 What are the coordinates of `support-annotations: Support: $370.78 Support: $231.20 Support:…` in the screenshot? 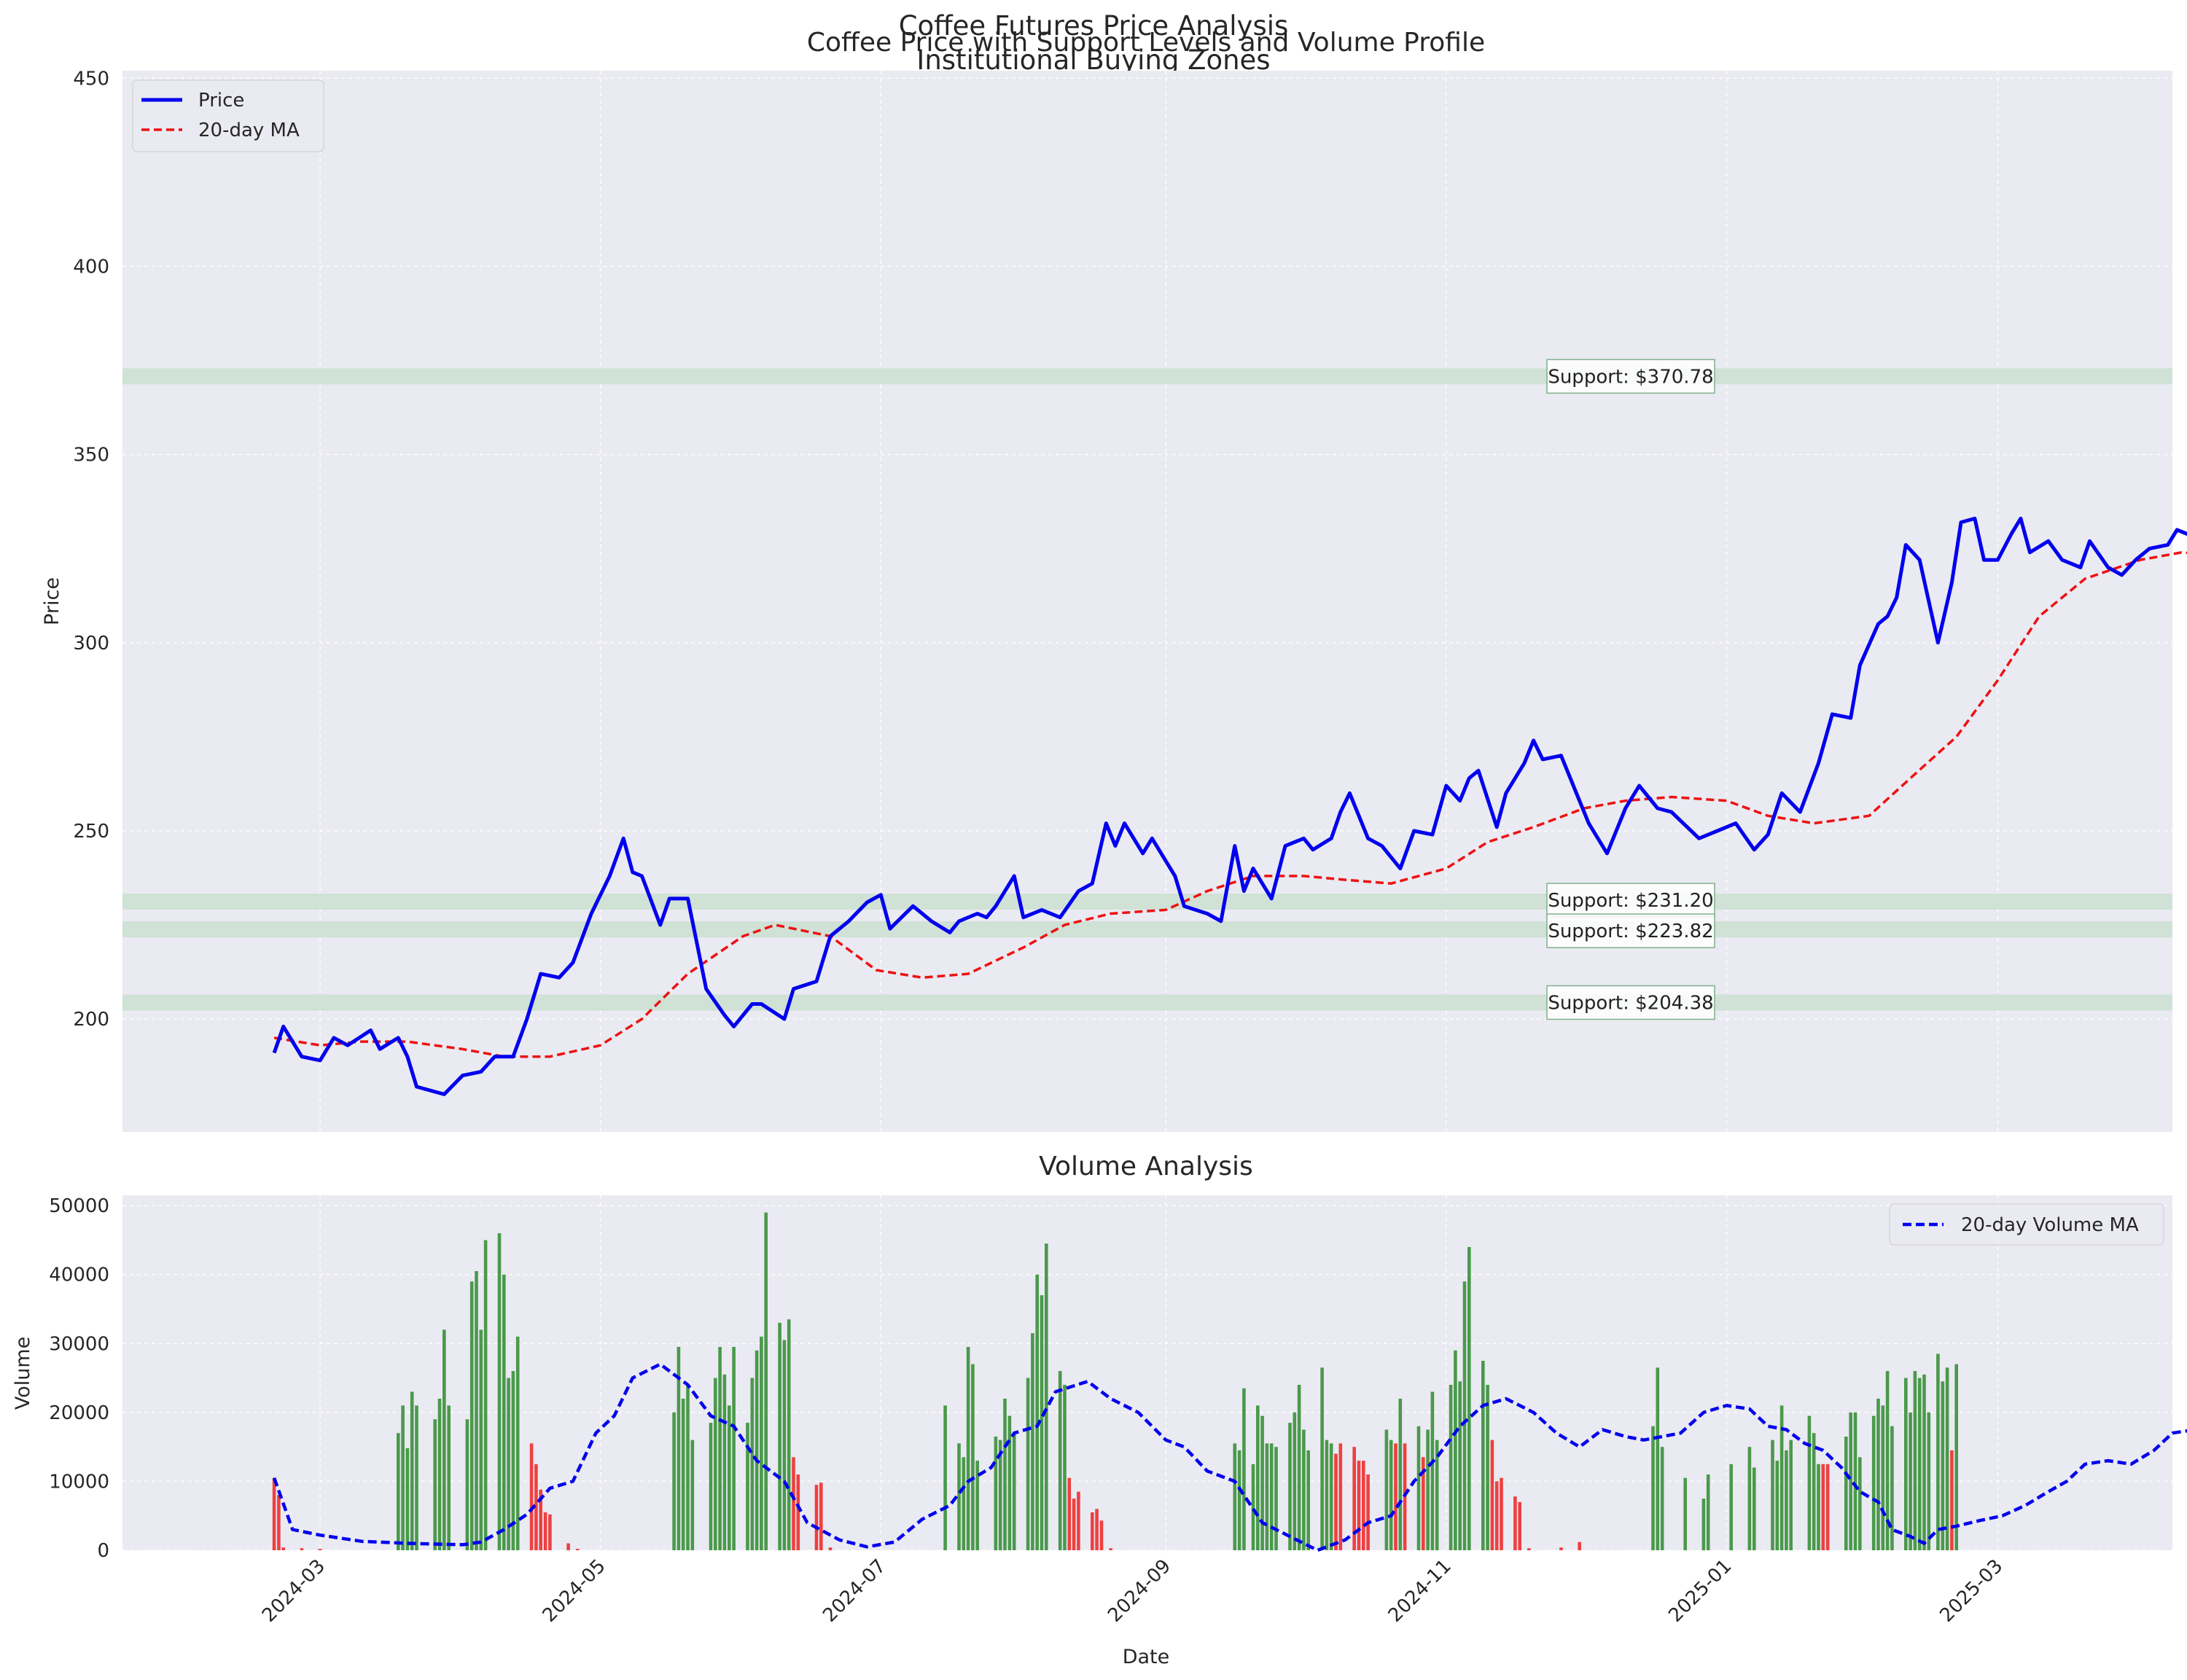 It's located at (1630, 689).